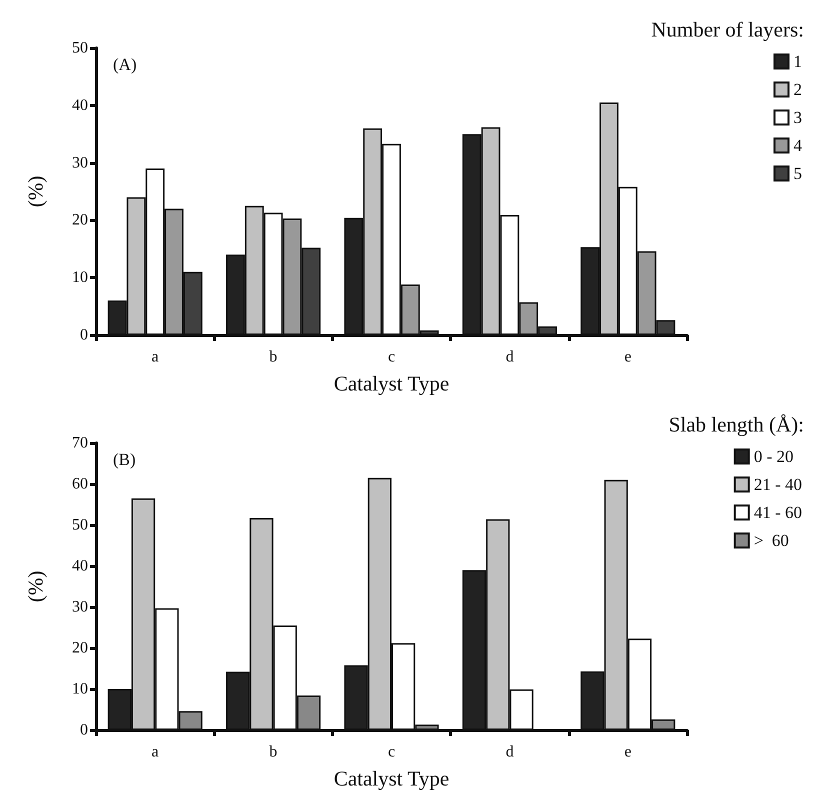 The image size is (825, 811). Describe the element at coordinates (774, 456) in the screenshot. I see `legend-label: 0 - 20` at that location.